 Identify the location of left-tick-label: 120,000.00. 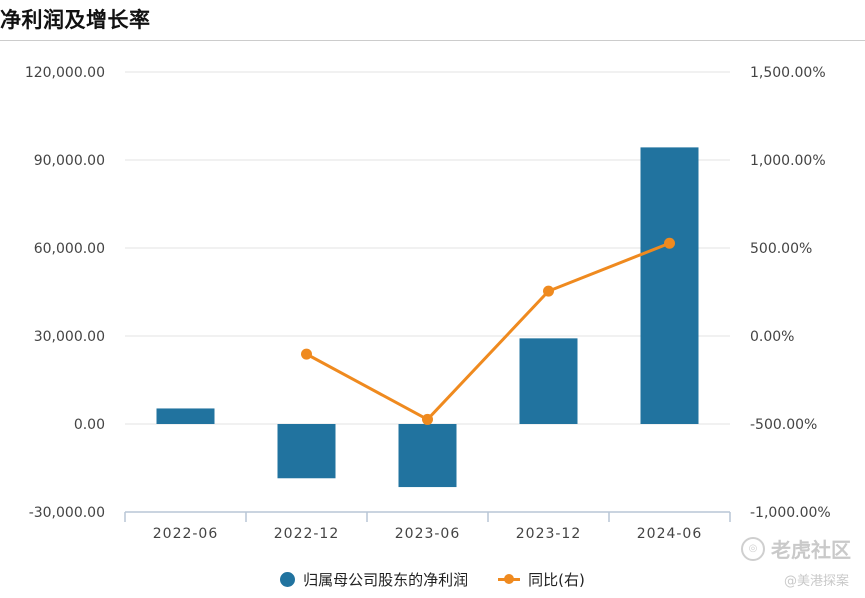
(65, 73).